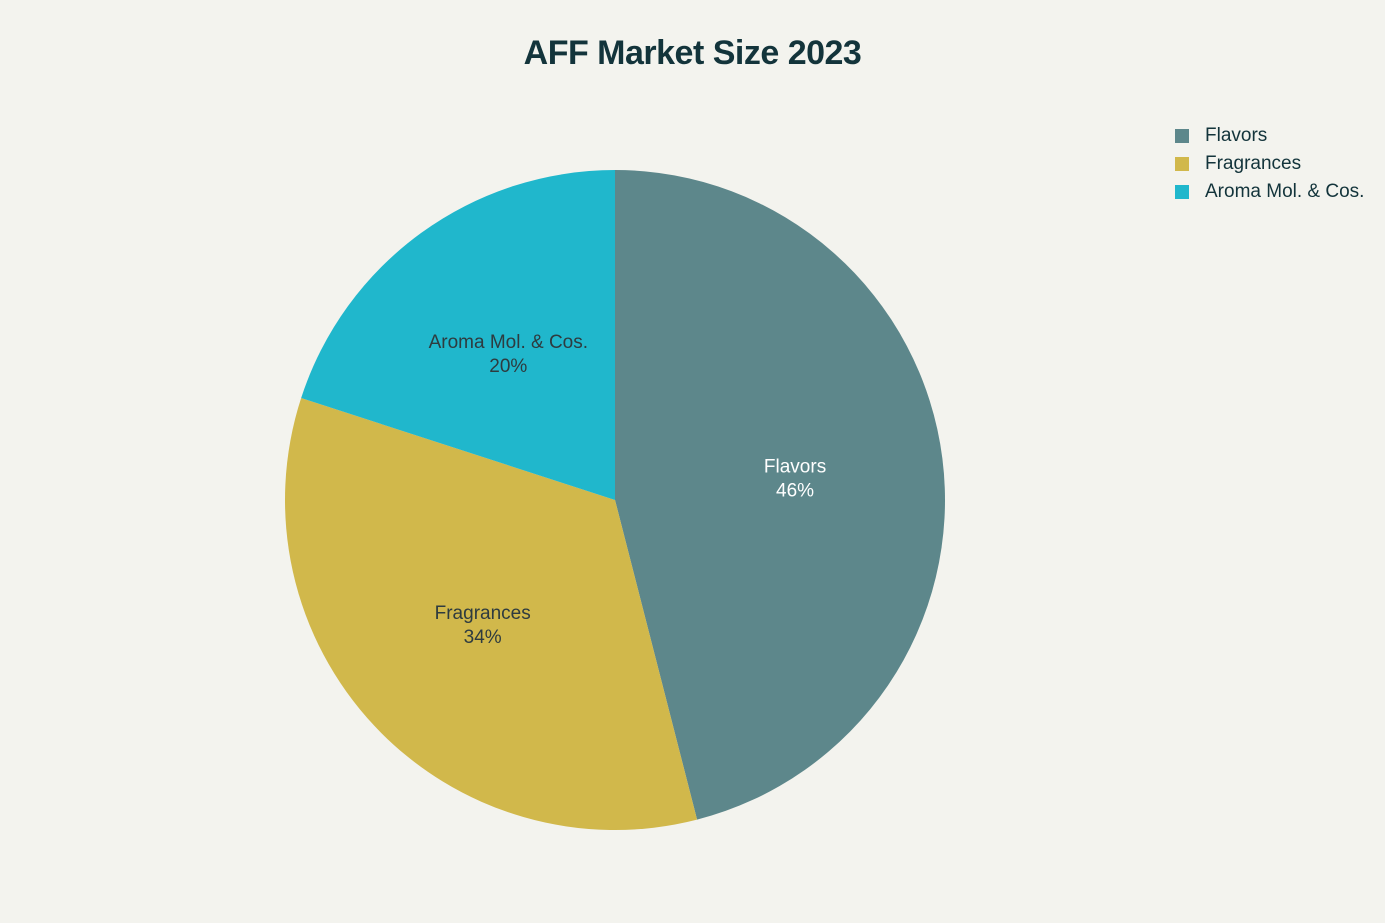 This screenshot has height=923, width=1385. I want to click on slice-value-fragrances: 34%, so click(483, 637).